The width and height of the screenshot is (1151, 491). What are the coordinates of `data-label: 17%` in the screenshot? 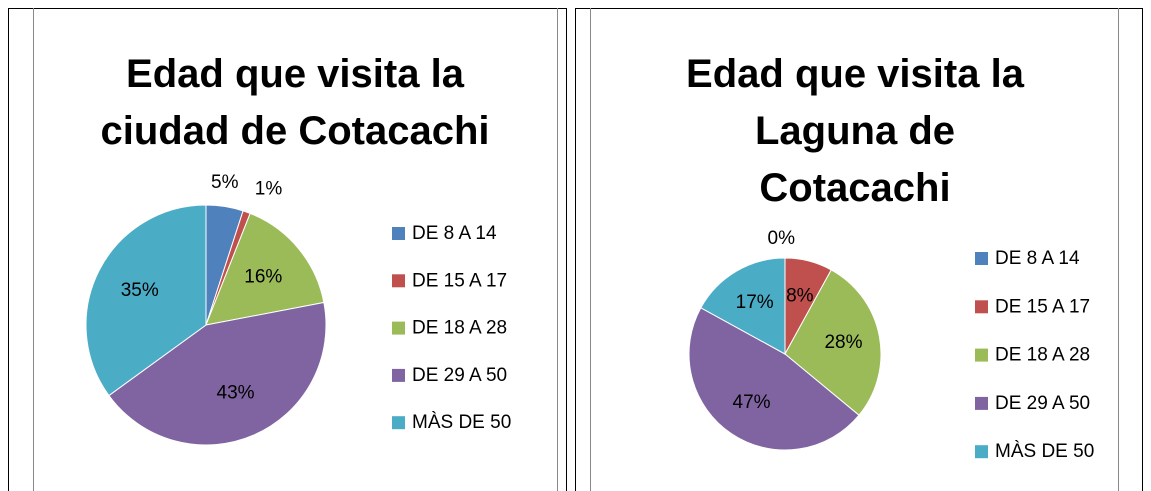 It's located at (755, 302).